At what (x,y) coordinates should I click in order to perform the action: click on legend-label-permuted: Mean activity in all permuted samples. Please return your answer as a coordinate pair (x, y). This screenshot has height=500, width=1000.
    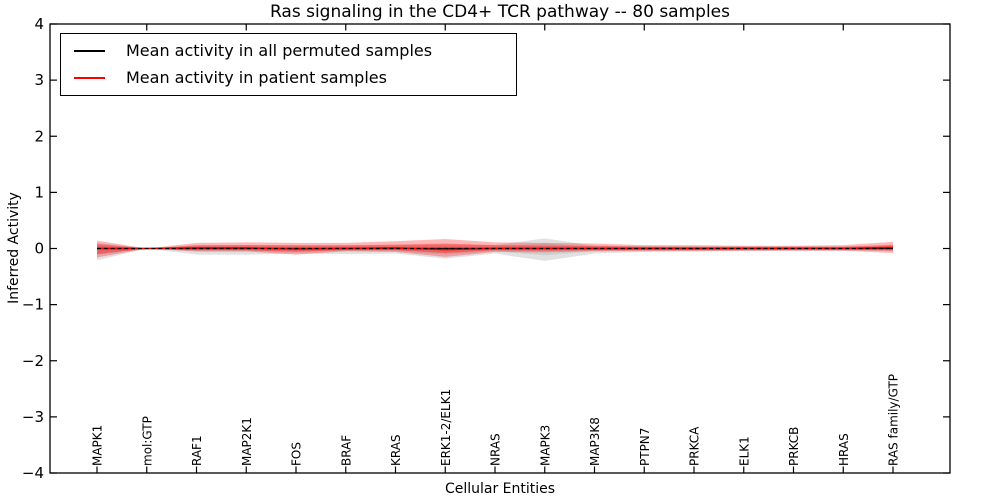
    Looking at the image, I should click on (279, 50).